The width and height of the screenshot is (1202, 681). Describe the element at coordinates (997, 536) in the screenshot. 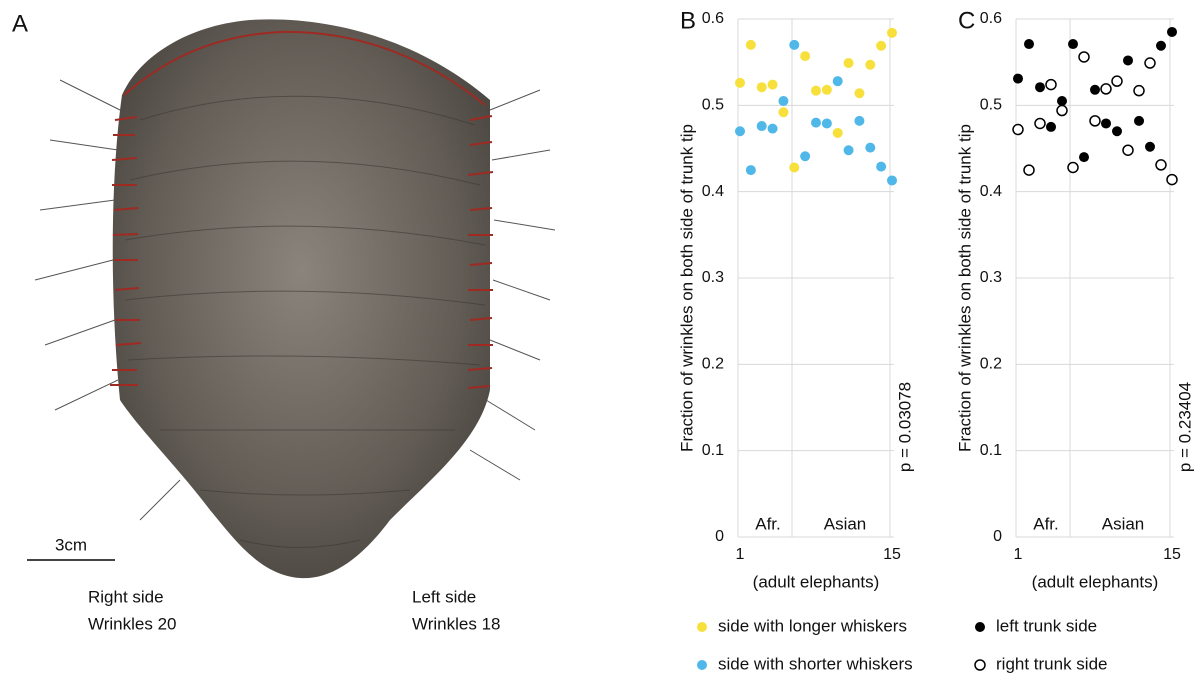

I see `y-tick-label: 0` at that location.